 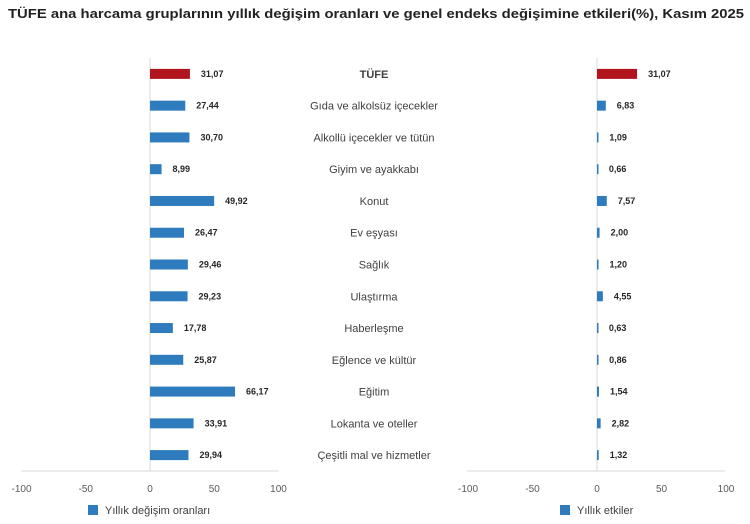 What do you see at coordinates (605, 511) in the screenshot?
I see `legend-label: Yıllık etkiler` at bounding box center [605, 511].